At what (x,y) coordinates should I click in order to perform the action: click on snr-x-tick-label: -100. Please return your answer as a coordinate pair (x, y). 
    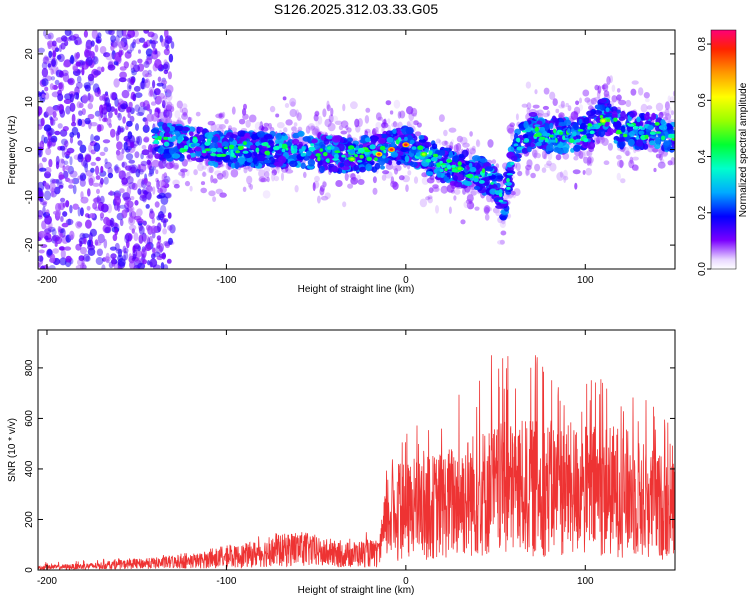
    Looking at the image, I should click on (226, 581).